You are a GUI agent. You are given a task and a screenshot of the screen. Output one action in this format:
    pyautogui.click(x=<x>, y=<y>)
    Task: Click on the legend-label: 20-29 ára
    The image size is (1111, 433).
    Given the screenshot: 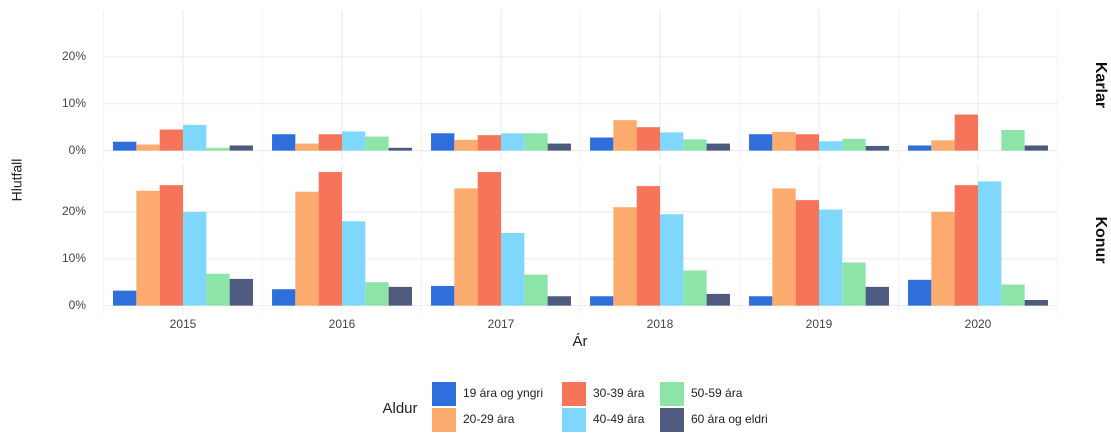 What is the action you would take?
    pyautogui.click(x=489, y=419)
    